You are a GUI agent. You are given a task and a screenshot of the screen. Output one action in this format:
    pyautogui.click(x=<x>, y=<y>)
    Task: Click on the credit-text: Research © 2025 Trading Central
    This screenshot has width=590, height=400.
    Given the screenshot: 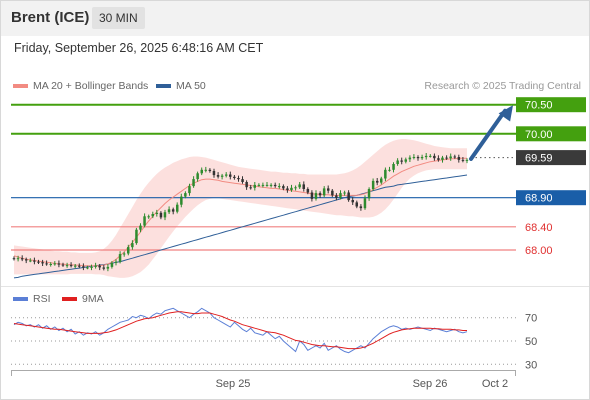 What is the action you would take?
    pyautogui.click(x=502, y=86)
    